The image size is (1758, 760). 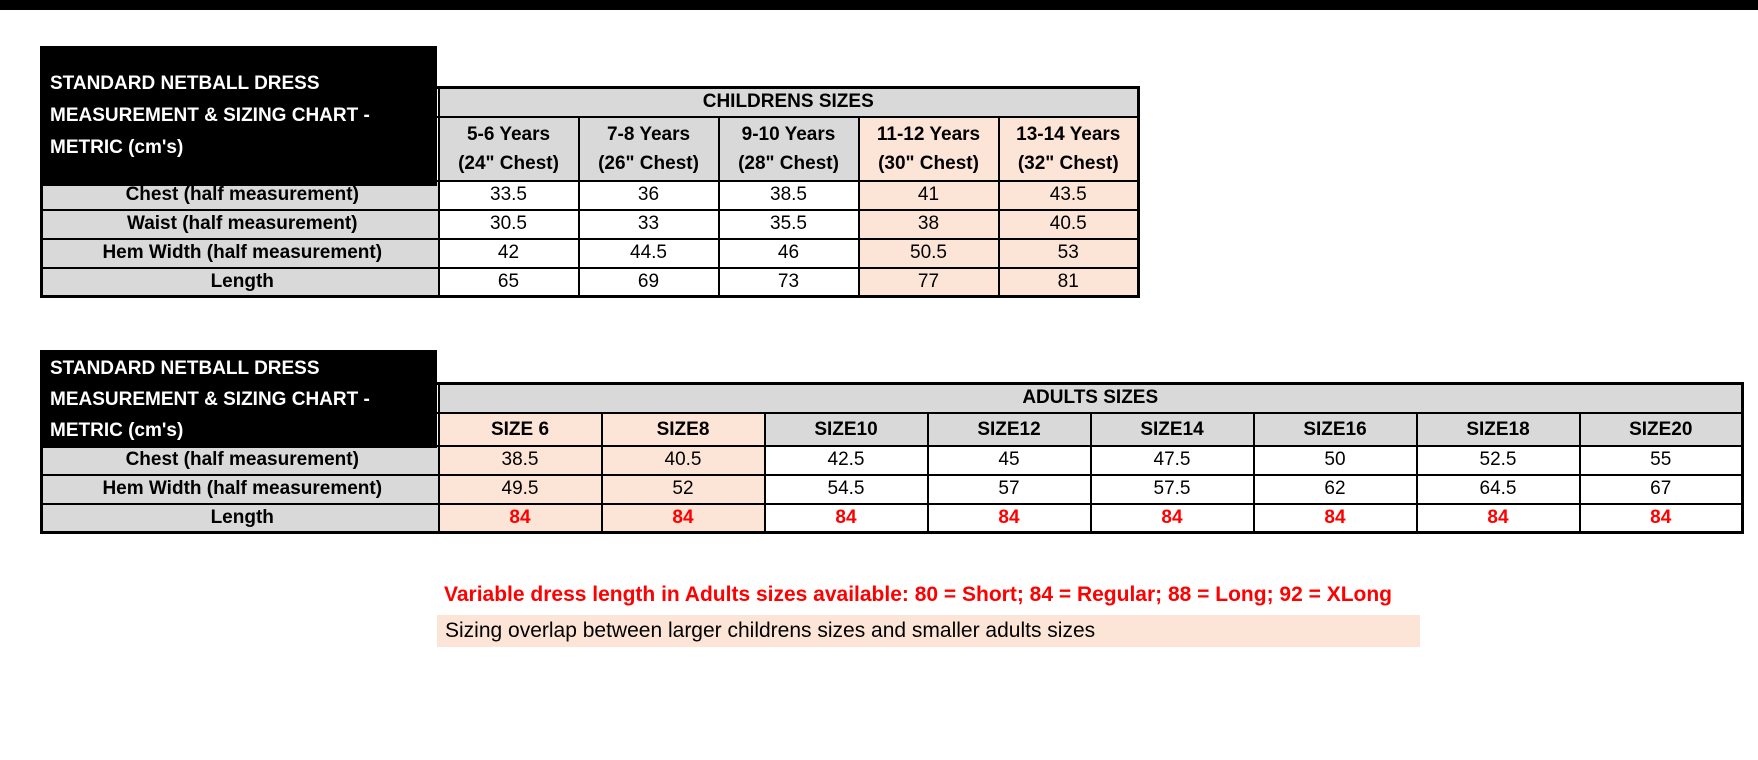 I want to click on value-cell: 44.5, so click(x=648, y=253).